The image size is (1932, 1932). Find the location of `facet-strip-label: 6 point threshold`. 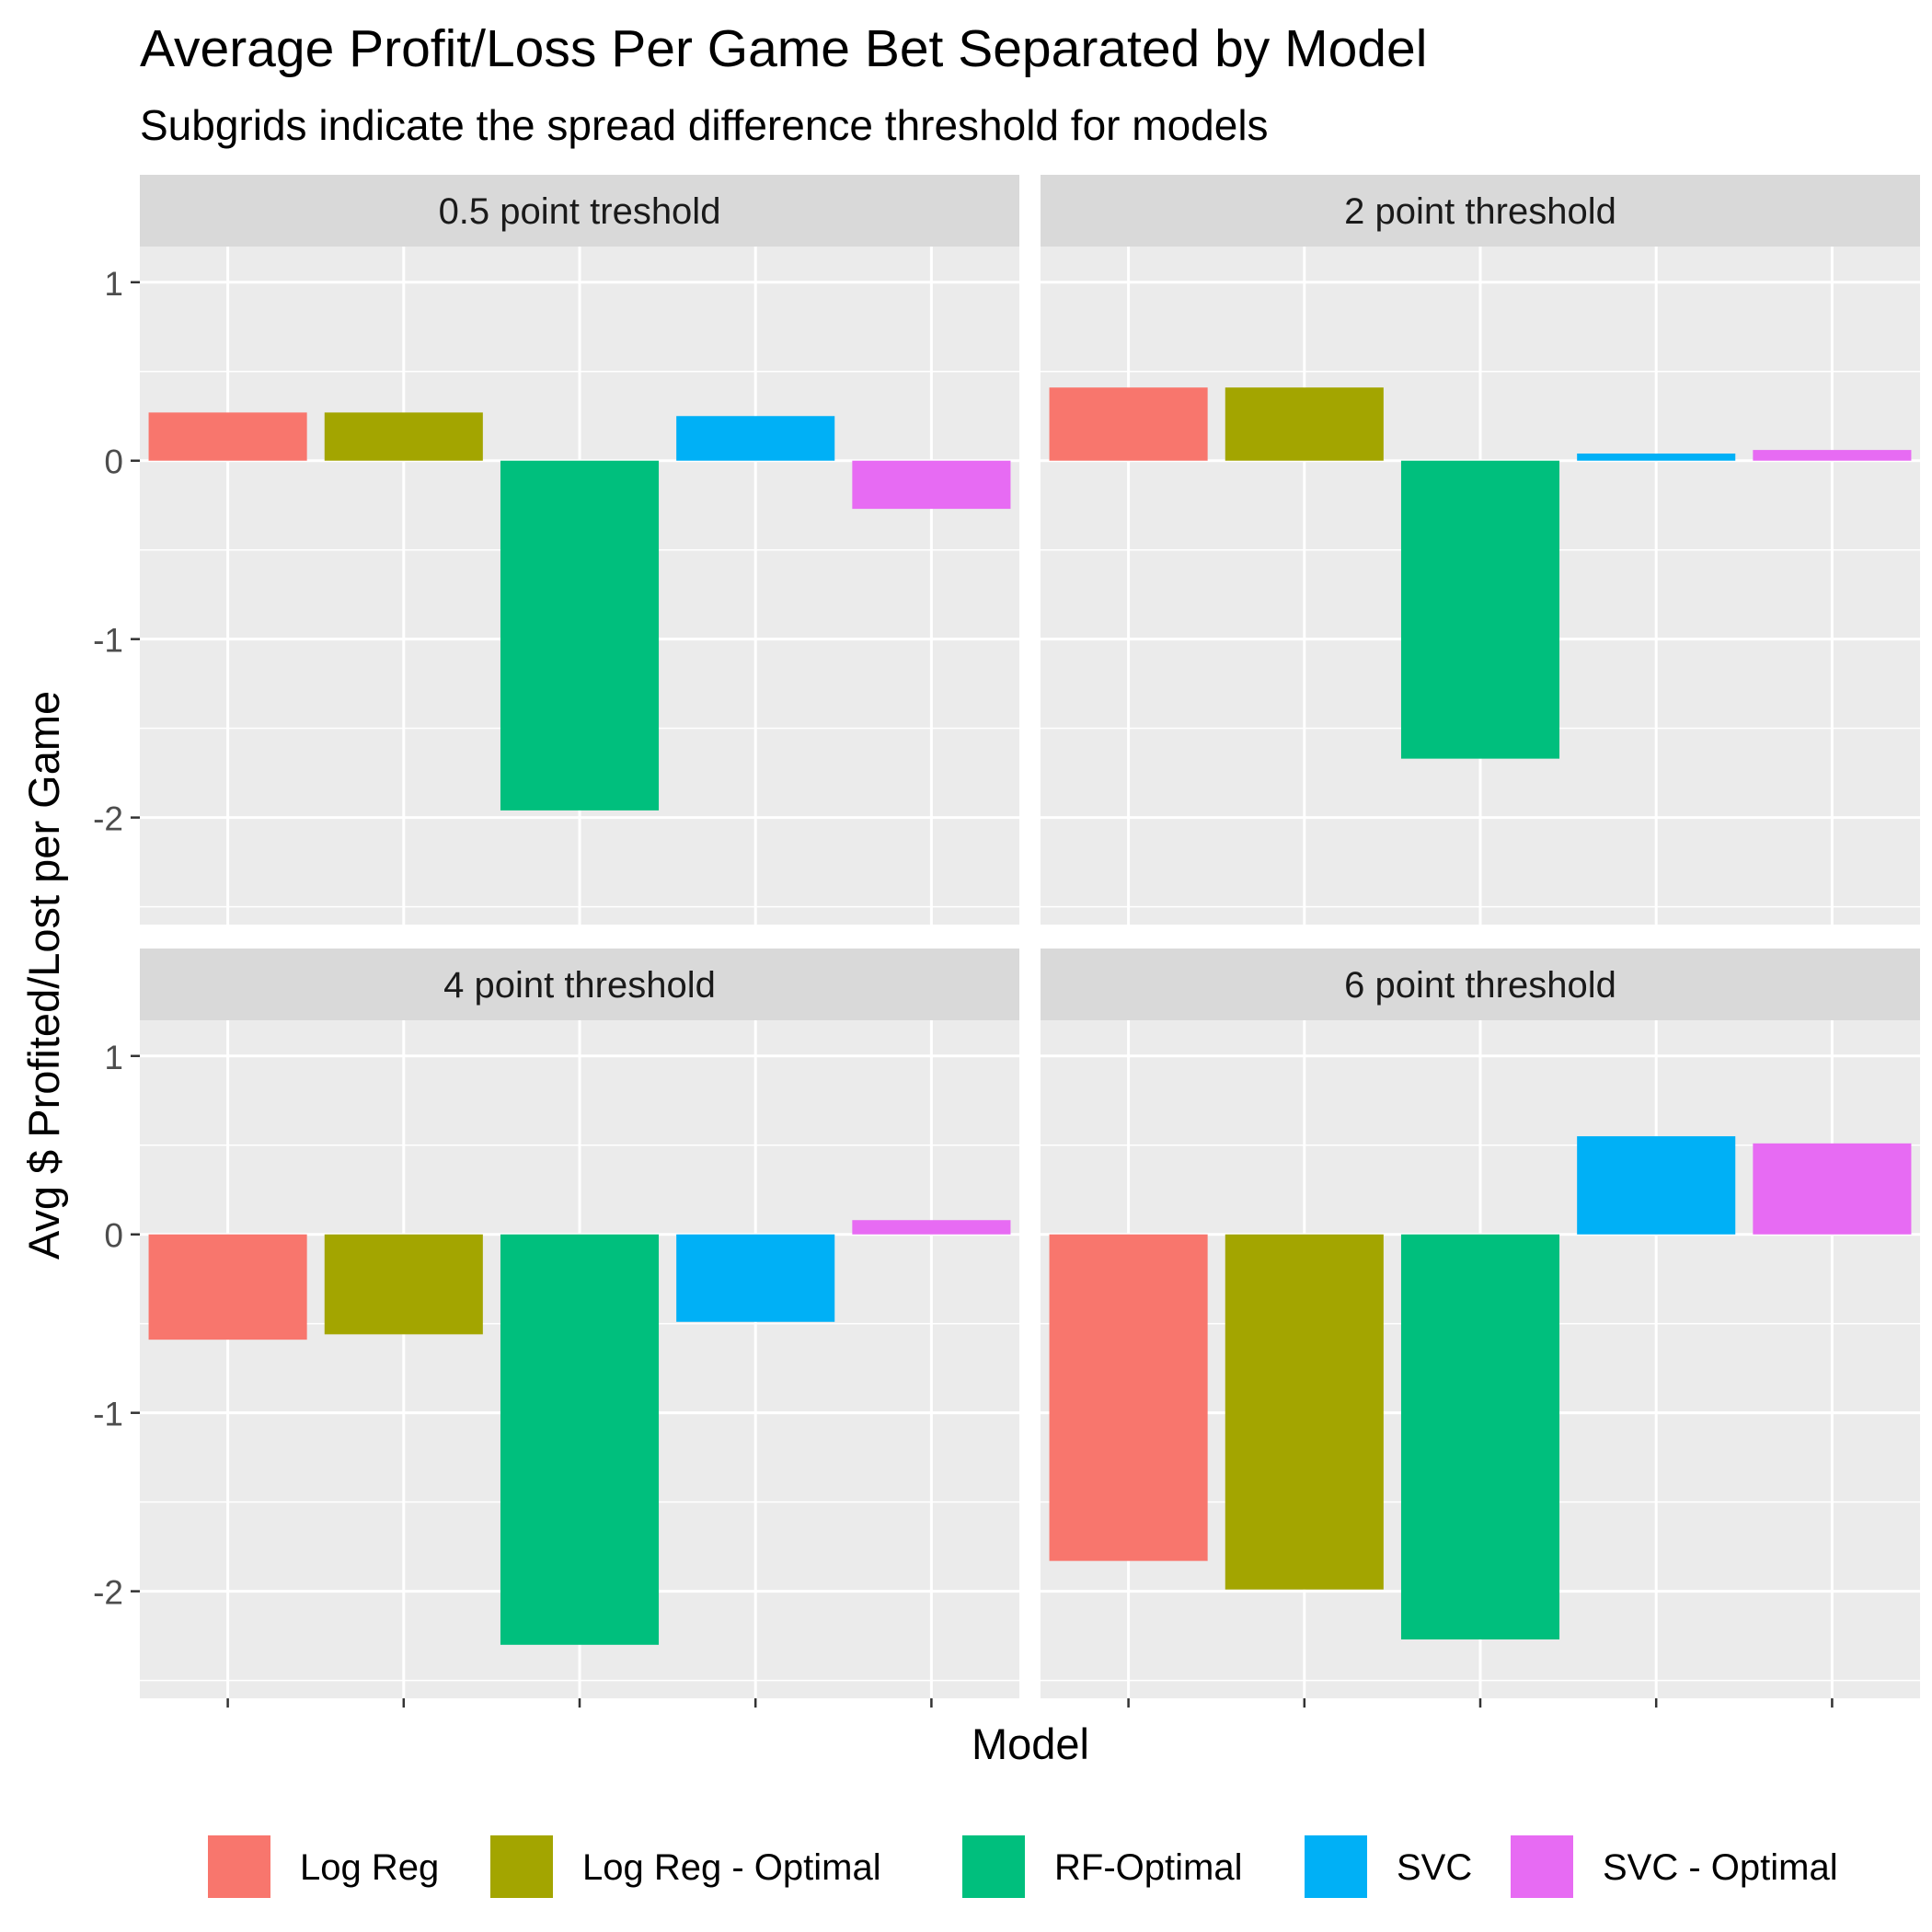

facet-strip-label: 6 point threshold is located at coordinates (1480, 985).